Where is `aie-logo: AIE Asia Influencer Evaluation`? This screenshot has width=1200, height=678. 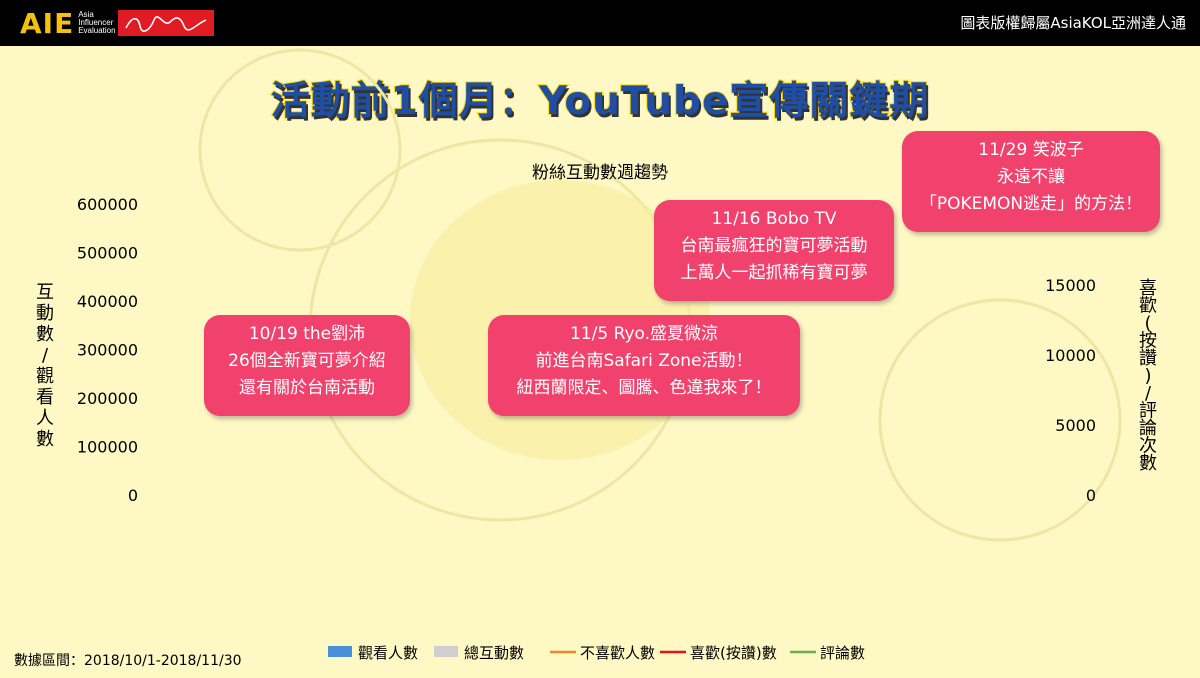 aie-logo: AIE Asia Influencer Evaluation is located at coordinates (74, 23).